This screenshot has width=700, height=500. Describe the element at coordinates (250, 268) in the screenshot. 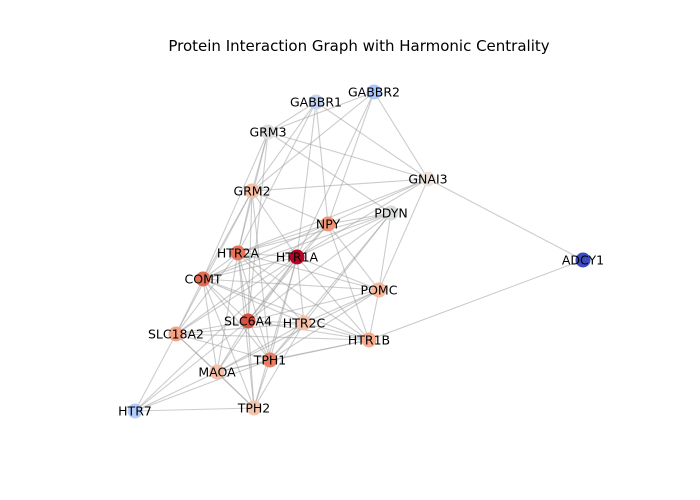

I see `edge-htr1a-comt` at that location.